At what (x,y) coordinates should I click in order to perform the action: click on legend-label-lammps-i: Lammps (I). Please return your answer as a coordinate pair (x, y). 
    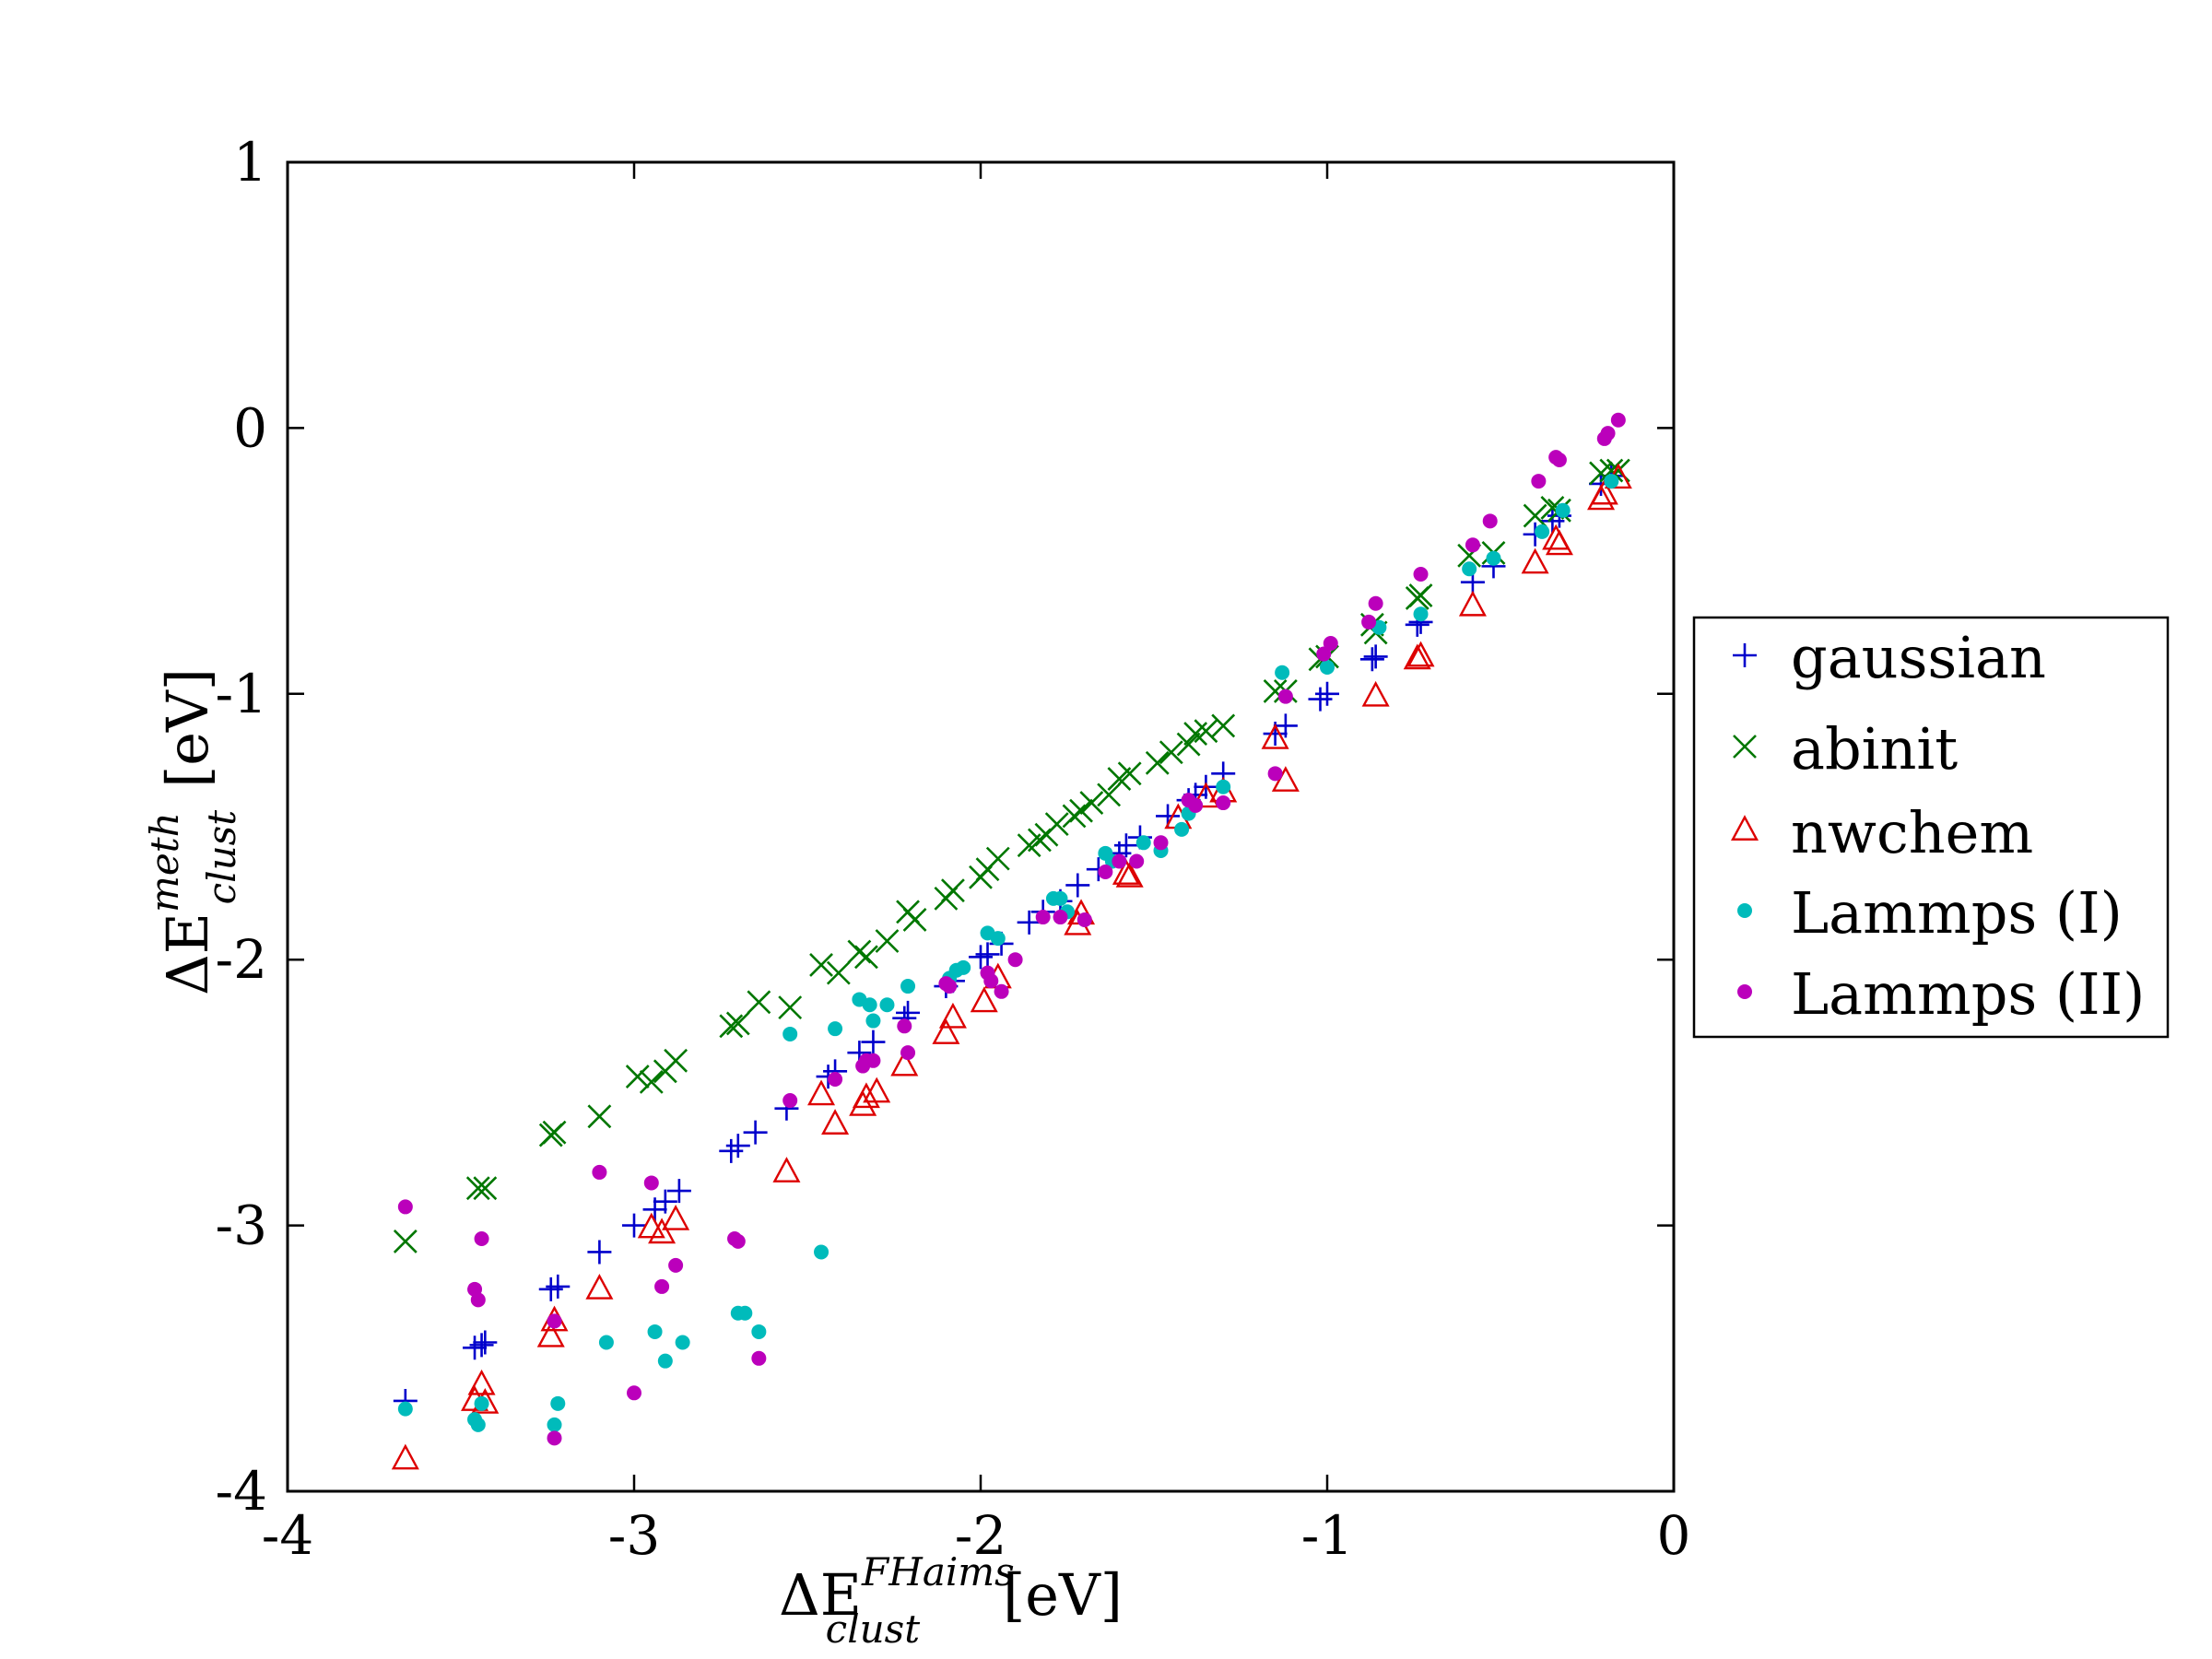
    Looking at the image, I should click on (1957, 913).